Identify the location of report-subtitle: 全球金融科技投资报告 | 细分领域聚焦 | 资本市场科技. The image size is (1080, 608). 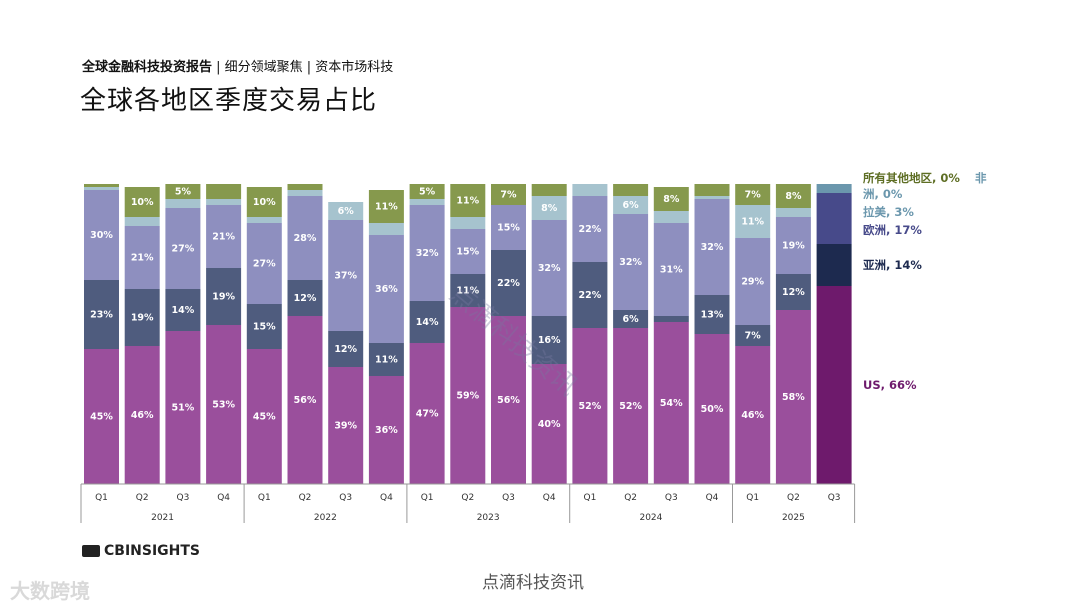
(237, 65).